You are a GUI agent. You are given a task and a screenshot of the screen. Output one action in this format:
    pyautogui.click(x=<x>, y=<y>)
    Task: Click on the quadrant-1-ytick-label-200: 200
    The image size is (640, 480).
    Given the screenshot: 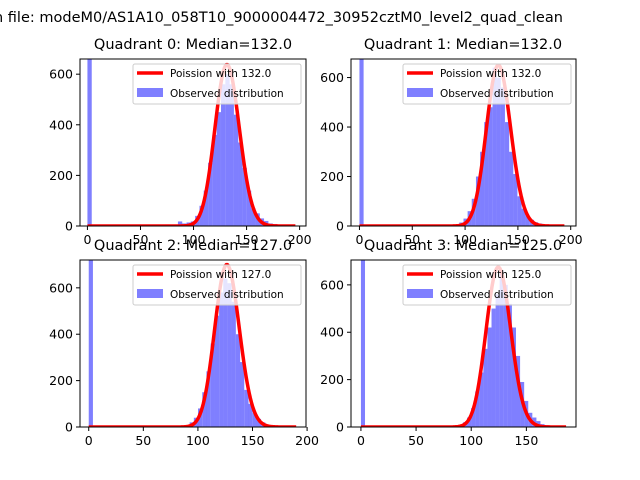 What is the action you would take?
    pyautogui.click(x=332, y=176)
    